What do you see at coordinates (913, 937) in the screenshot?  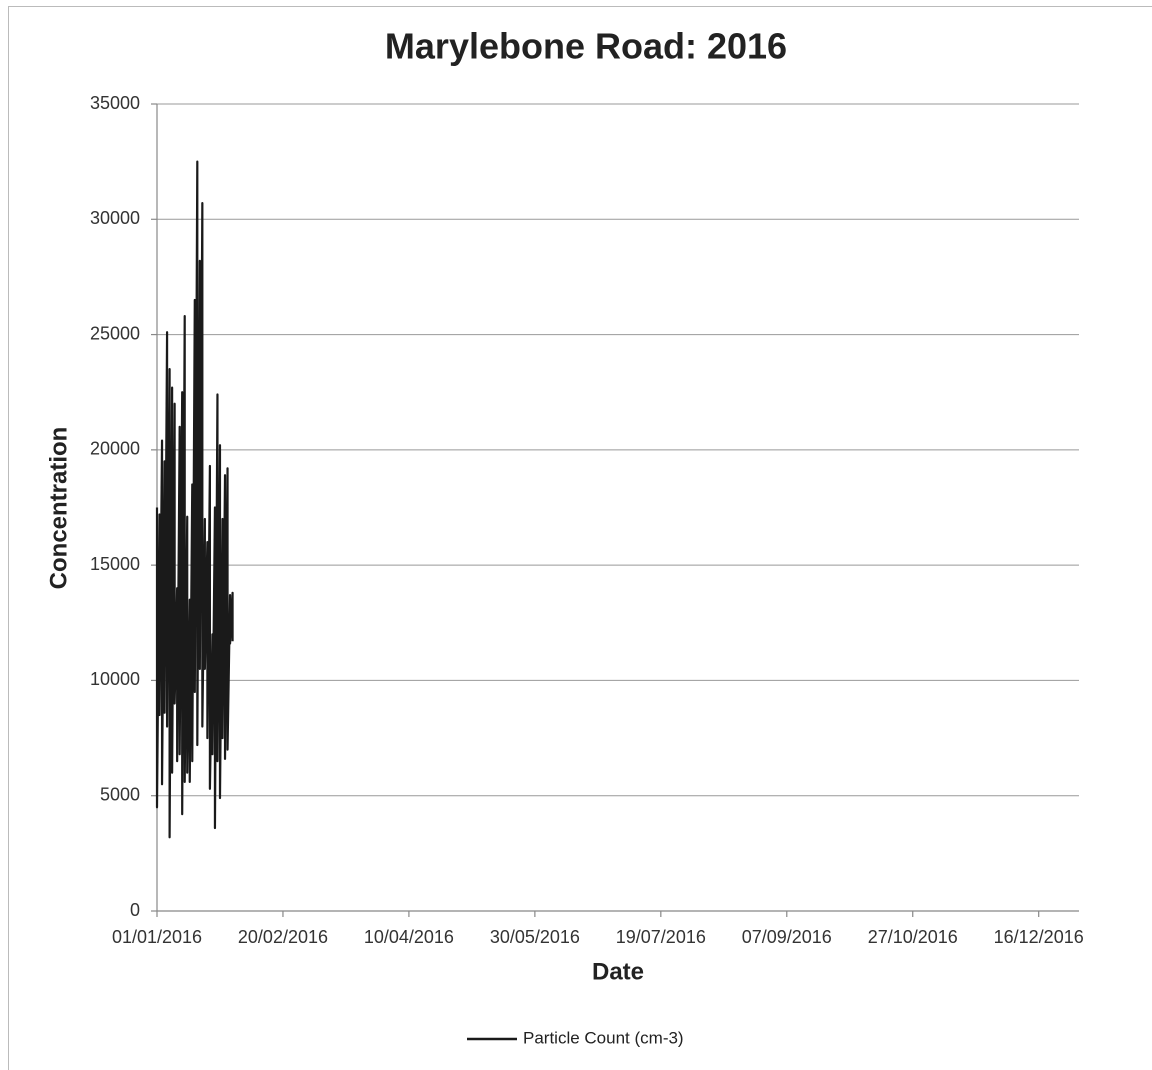 I see `x-tick-label: 27/10/2016` at bounding box center [913, 937].